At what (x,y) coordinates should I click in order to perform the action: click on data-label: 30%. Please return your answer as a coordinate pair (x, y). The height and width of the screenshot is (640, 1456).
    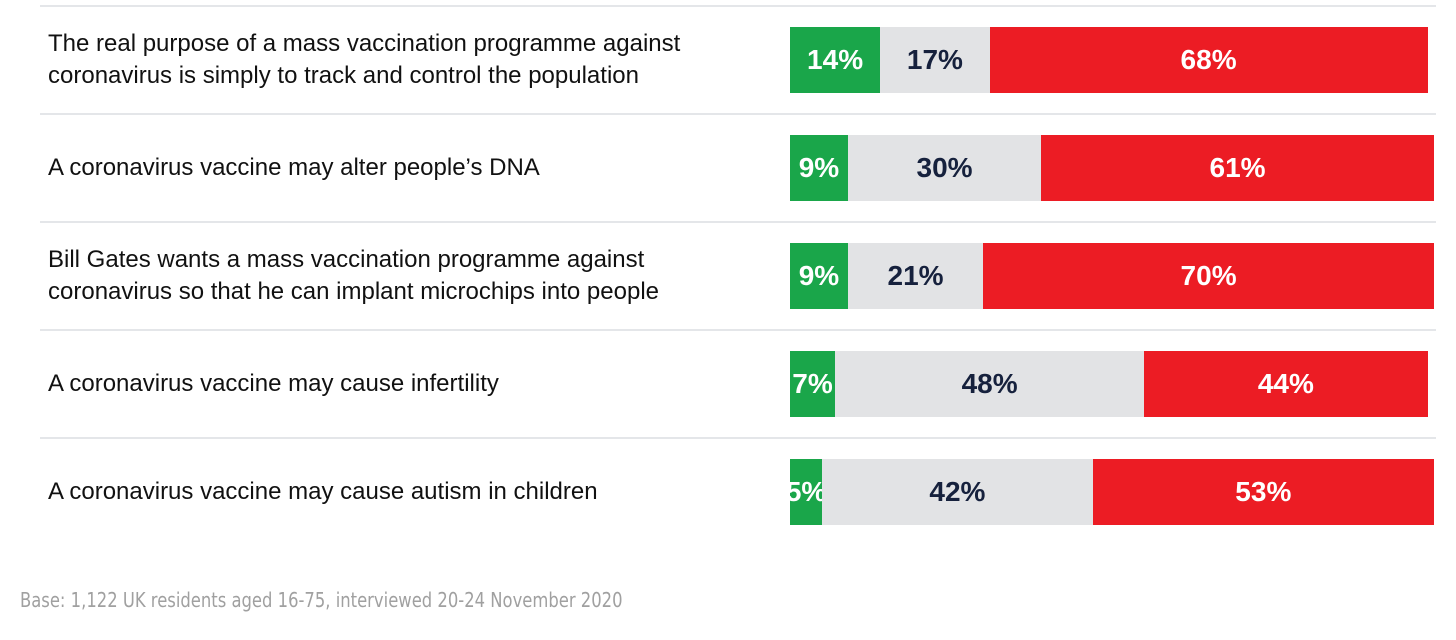
    Looking at the image, I should click on (944, 167).